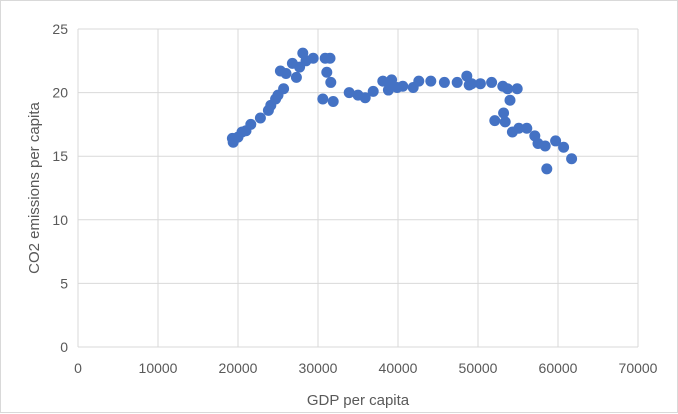 The image size is (678, 414). I want to click on x-tick-label: 70000, so click(638, 368).